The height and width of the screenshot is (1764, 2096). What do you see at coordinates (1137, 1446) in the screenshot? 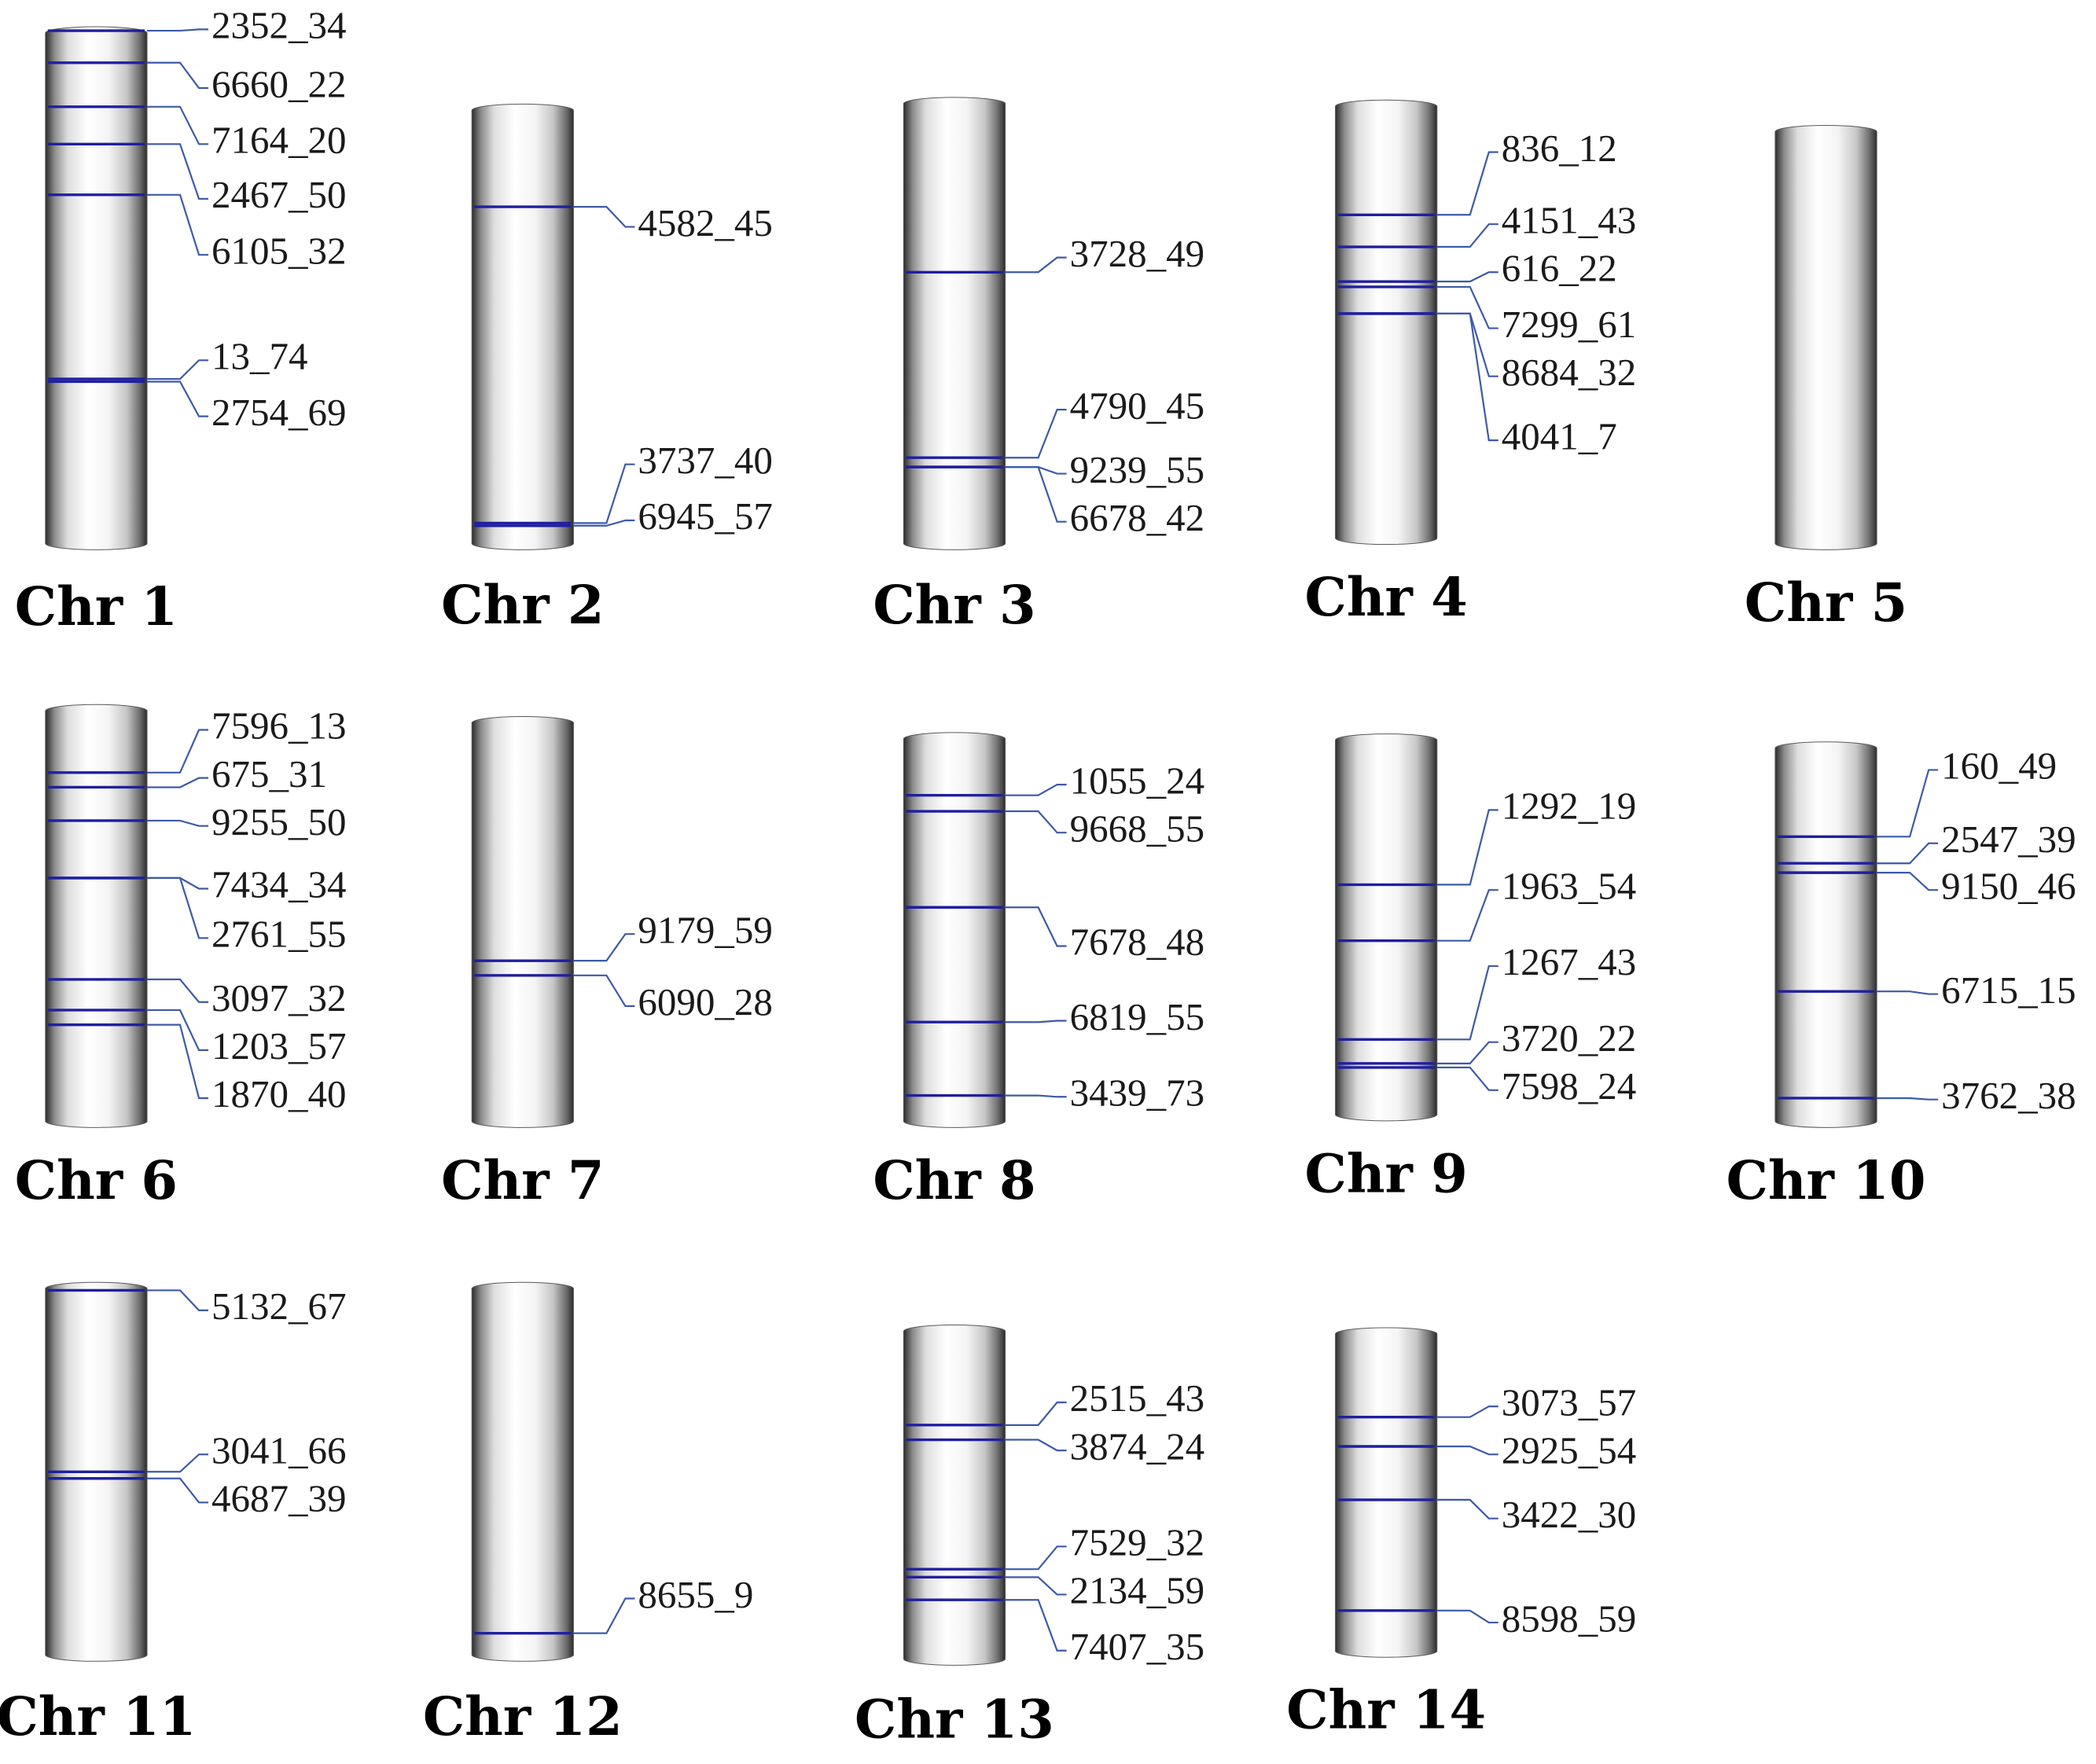
I see `gene-label: 3874_24` at bounding box center [1137, 1446].